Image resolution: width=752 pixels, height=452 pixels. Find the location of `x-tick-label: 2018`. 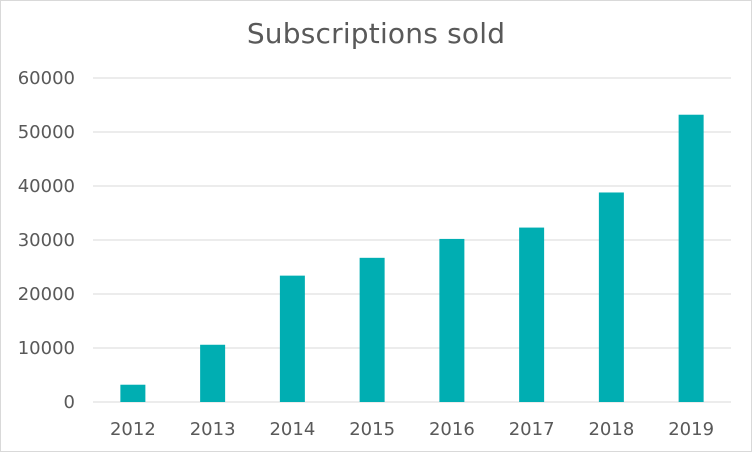

x-tick-label: 2018 is located at coordinates (611, 429).